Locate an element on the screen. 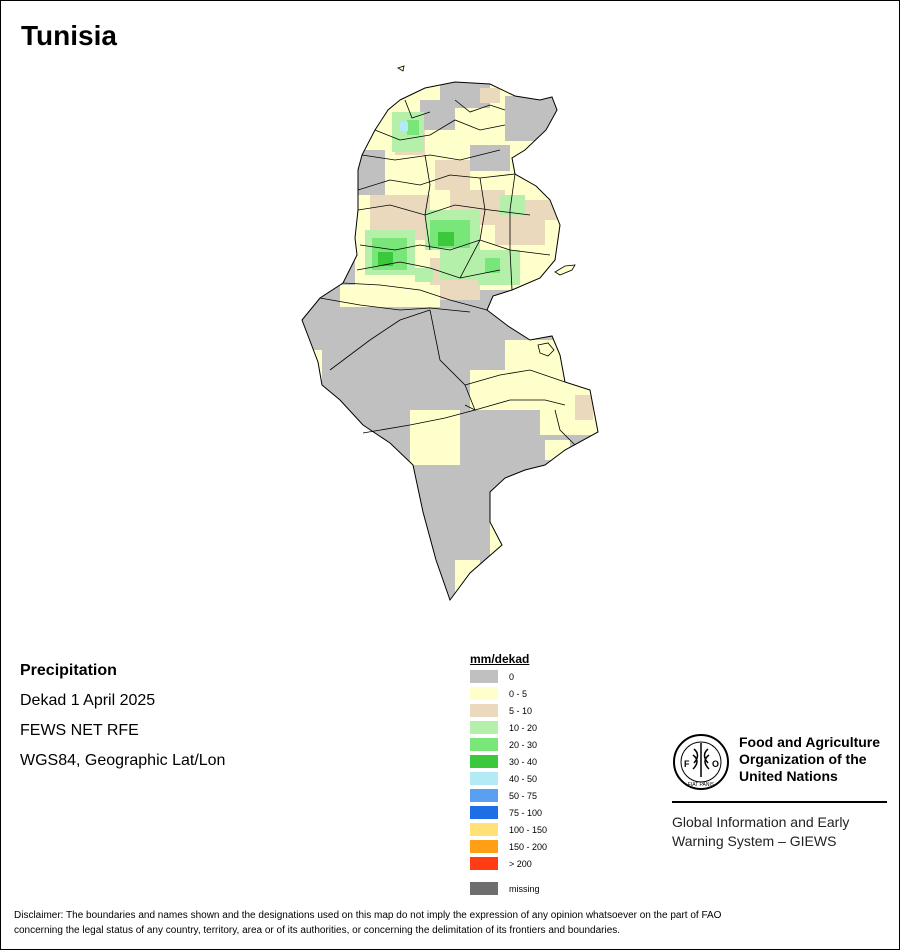 The image size is (900, 950). legend-item-missing: missing is located at coordinates (550, 888).